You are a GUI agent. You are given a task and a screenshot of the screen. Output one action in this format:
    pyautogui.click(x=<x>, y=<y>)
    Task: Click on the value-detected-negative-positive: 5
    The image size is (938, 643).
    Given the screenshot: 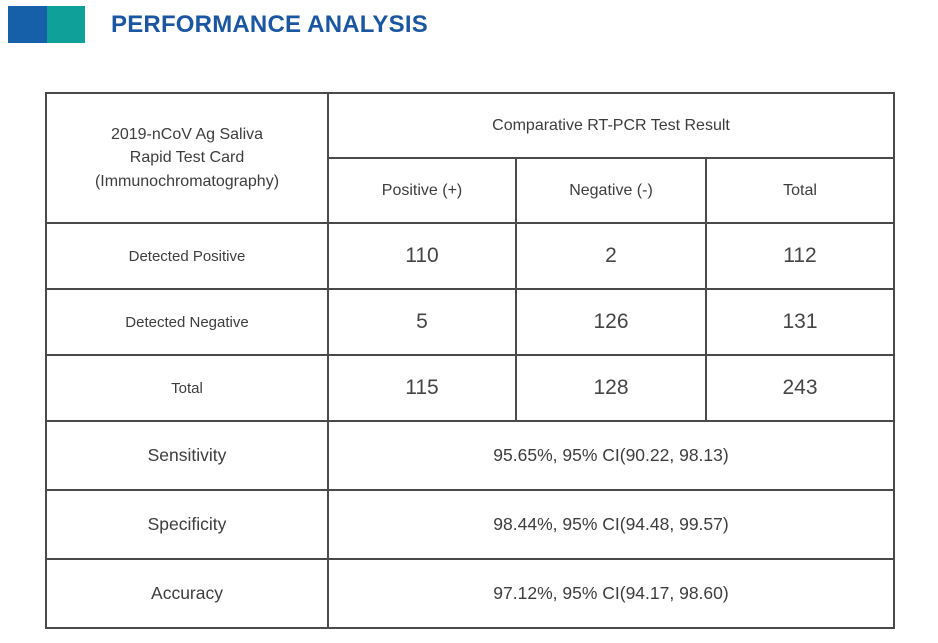 What is the action you would take?
    pyautogui.click(x=422, y=322)
    